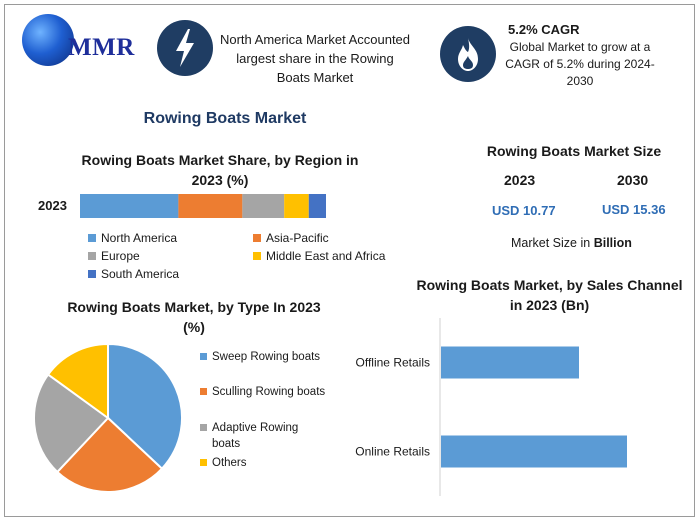 The width and height of the screenshot is (699, 521). Describe the element at coordinates (120, 256) in the screenshot. I see `legend-label: Europe` at that location.